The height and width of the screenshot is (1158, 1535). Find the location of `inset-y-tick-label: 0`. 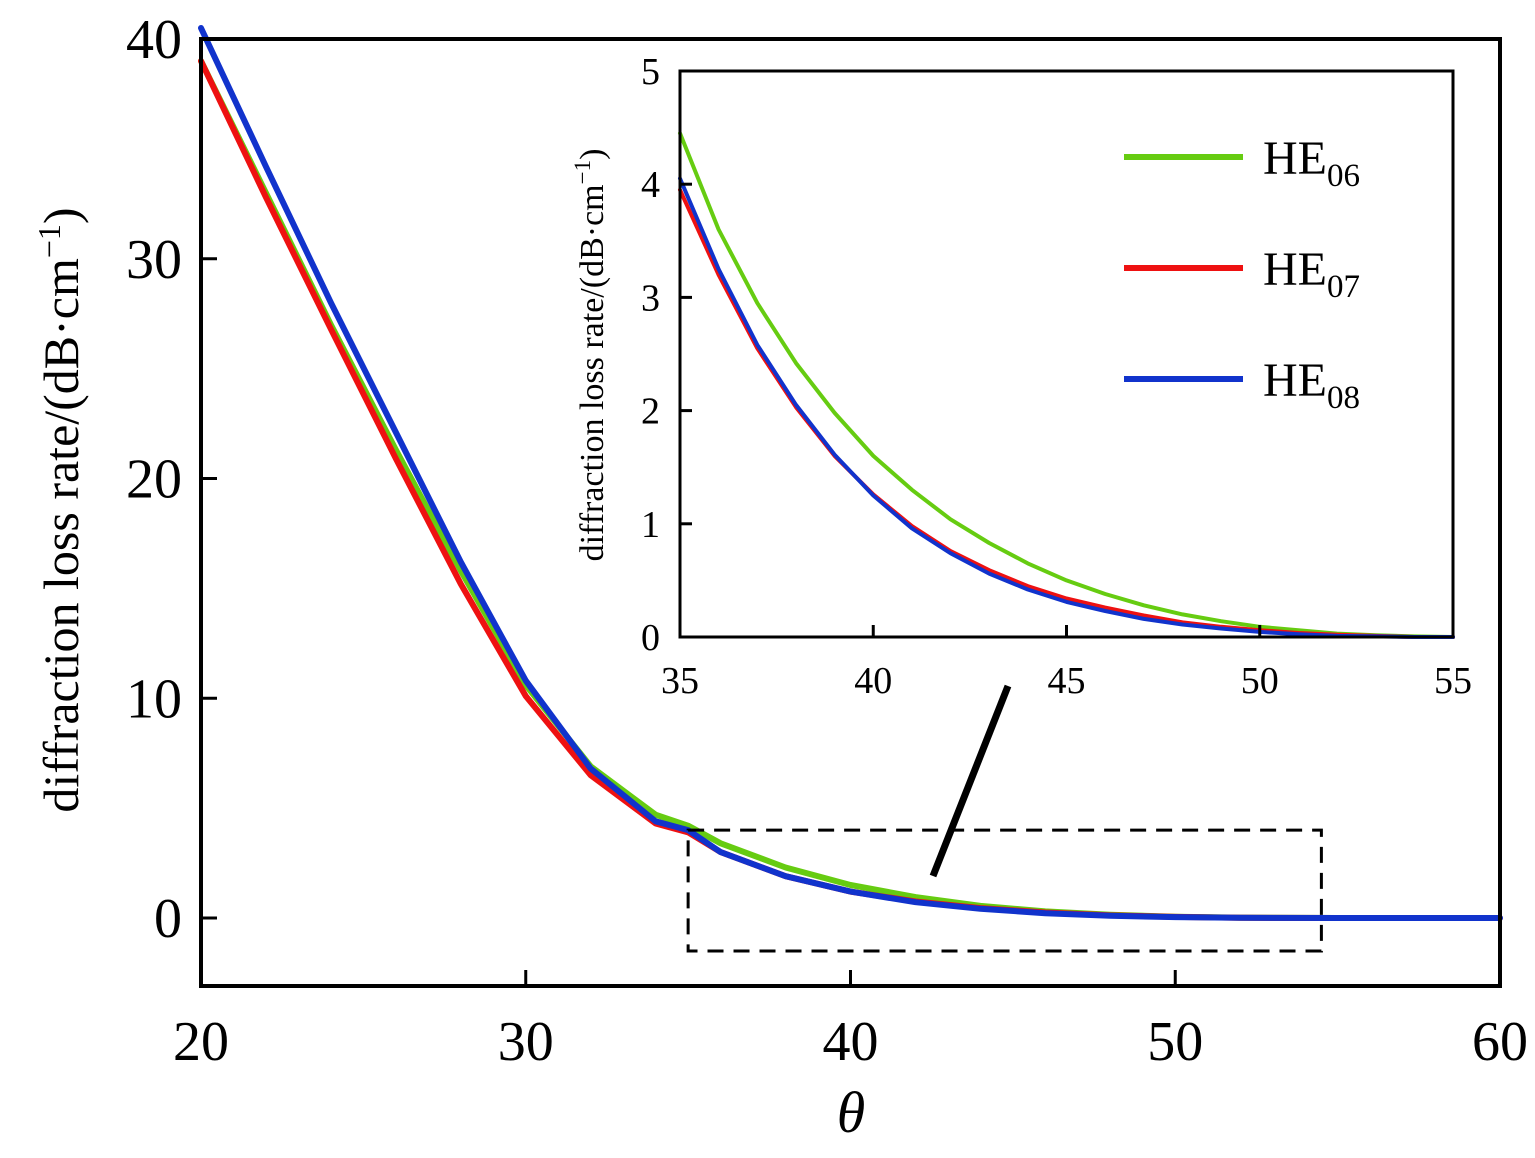

inset-y-tick-label: 0 is located at coordinates (650, 638).